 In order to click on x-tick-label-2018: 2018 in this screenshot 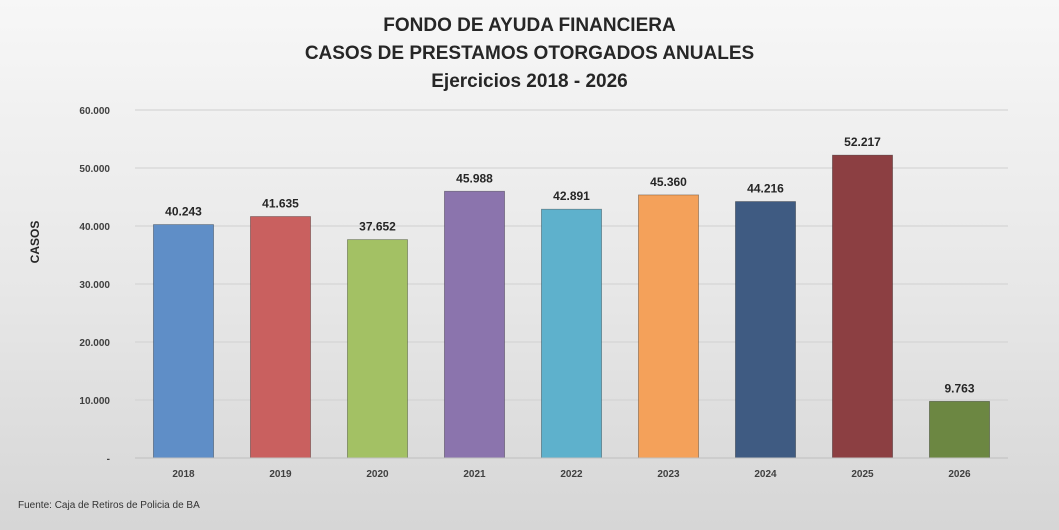, I will do `click(183, 474)`.